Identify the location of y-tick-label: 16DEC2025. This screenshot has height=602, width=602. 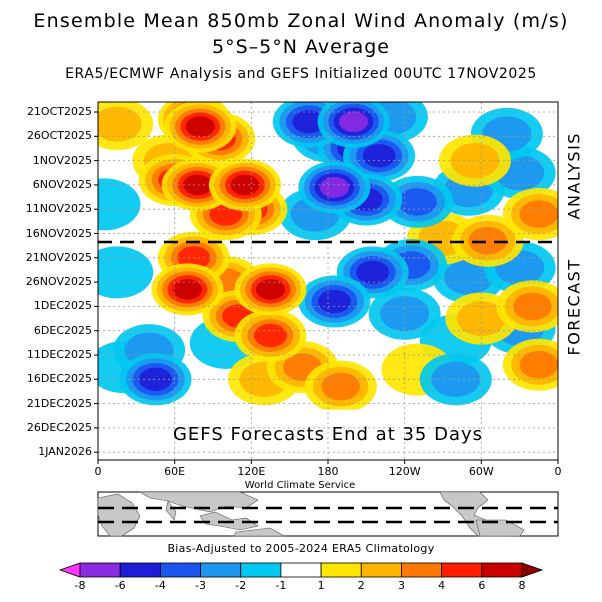
(59, 379).